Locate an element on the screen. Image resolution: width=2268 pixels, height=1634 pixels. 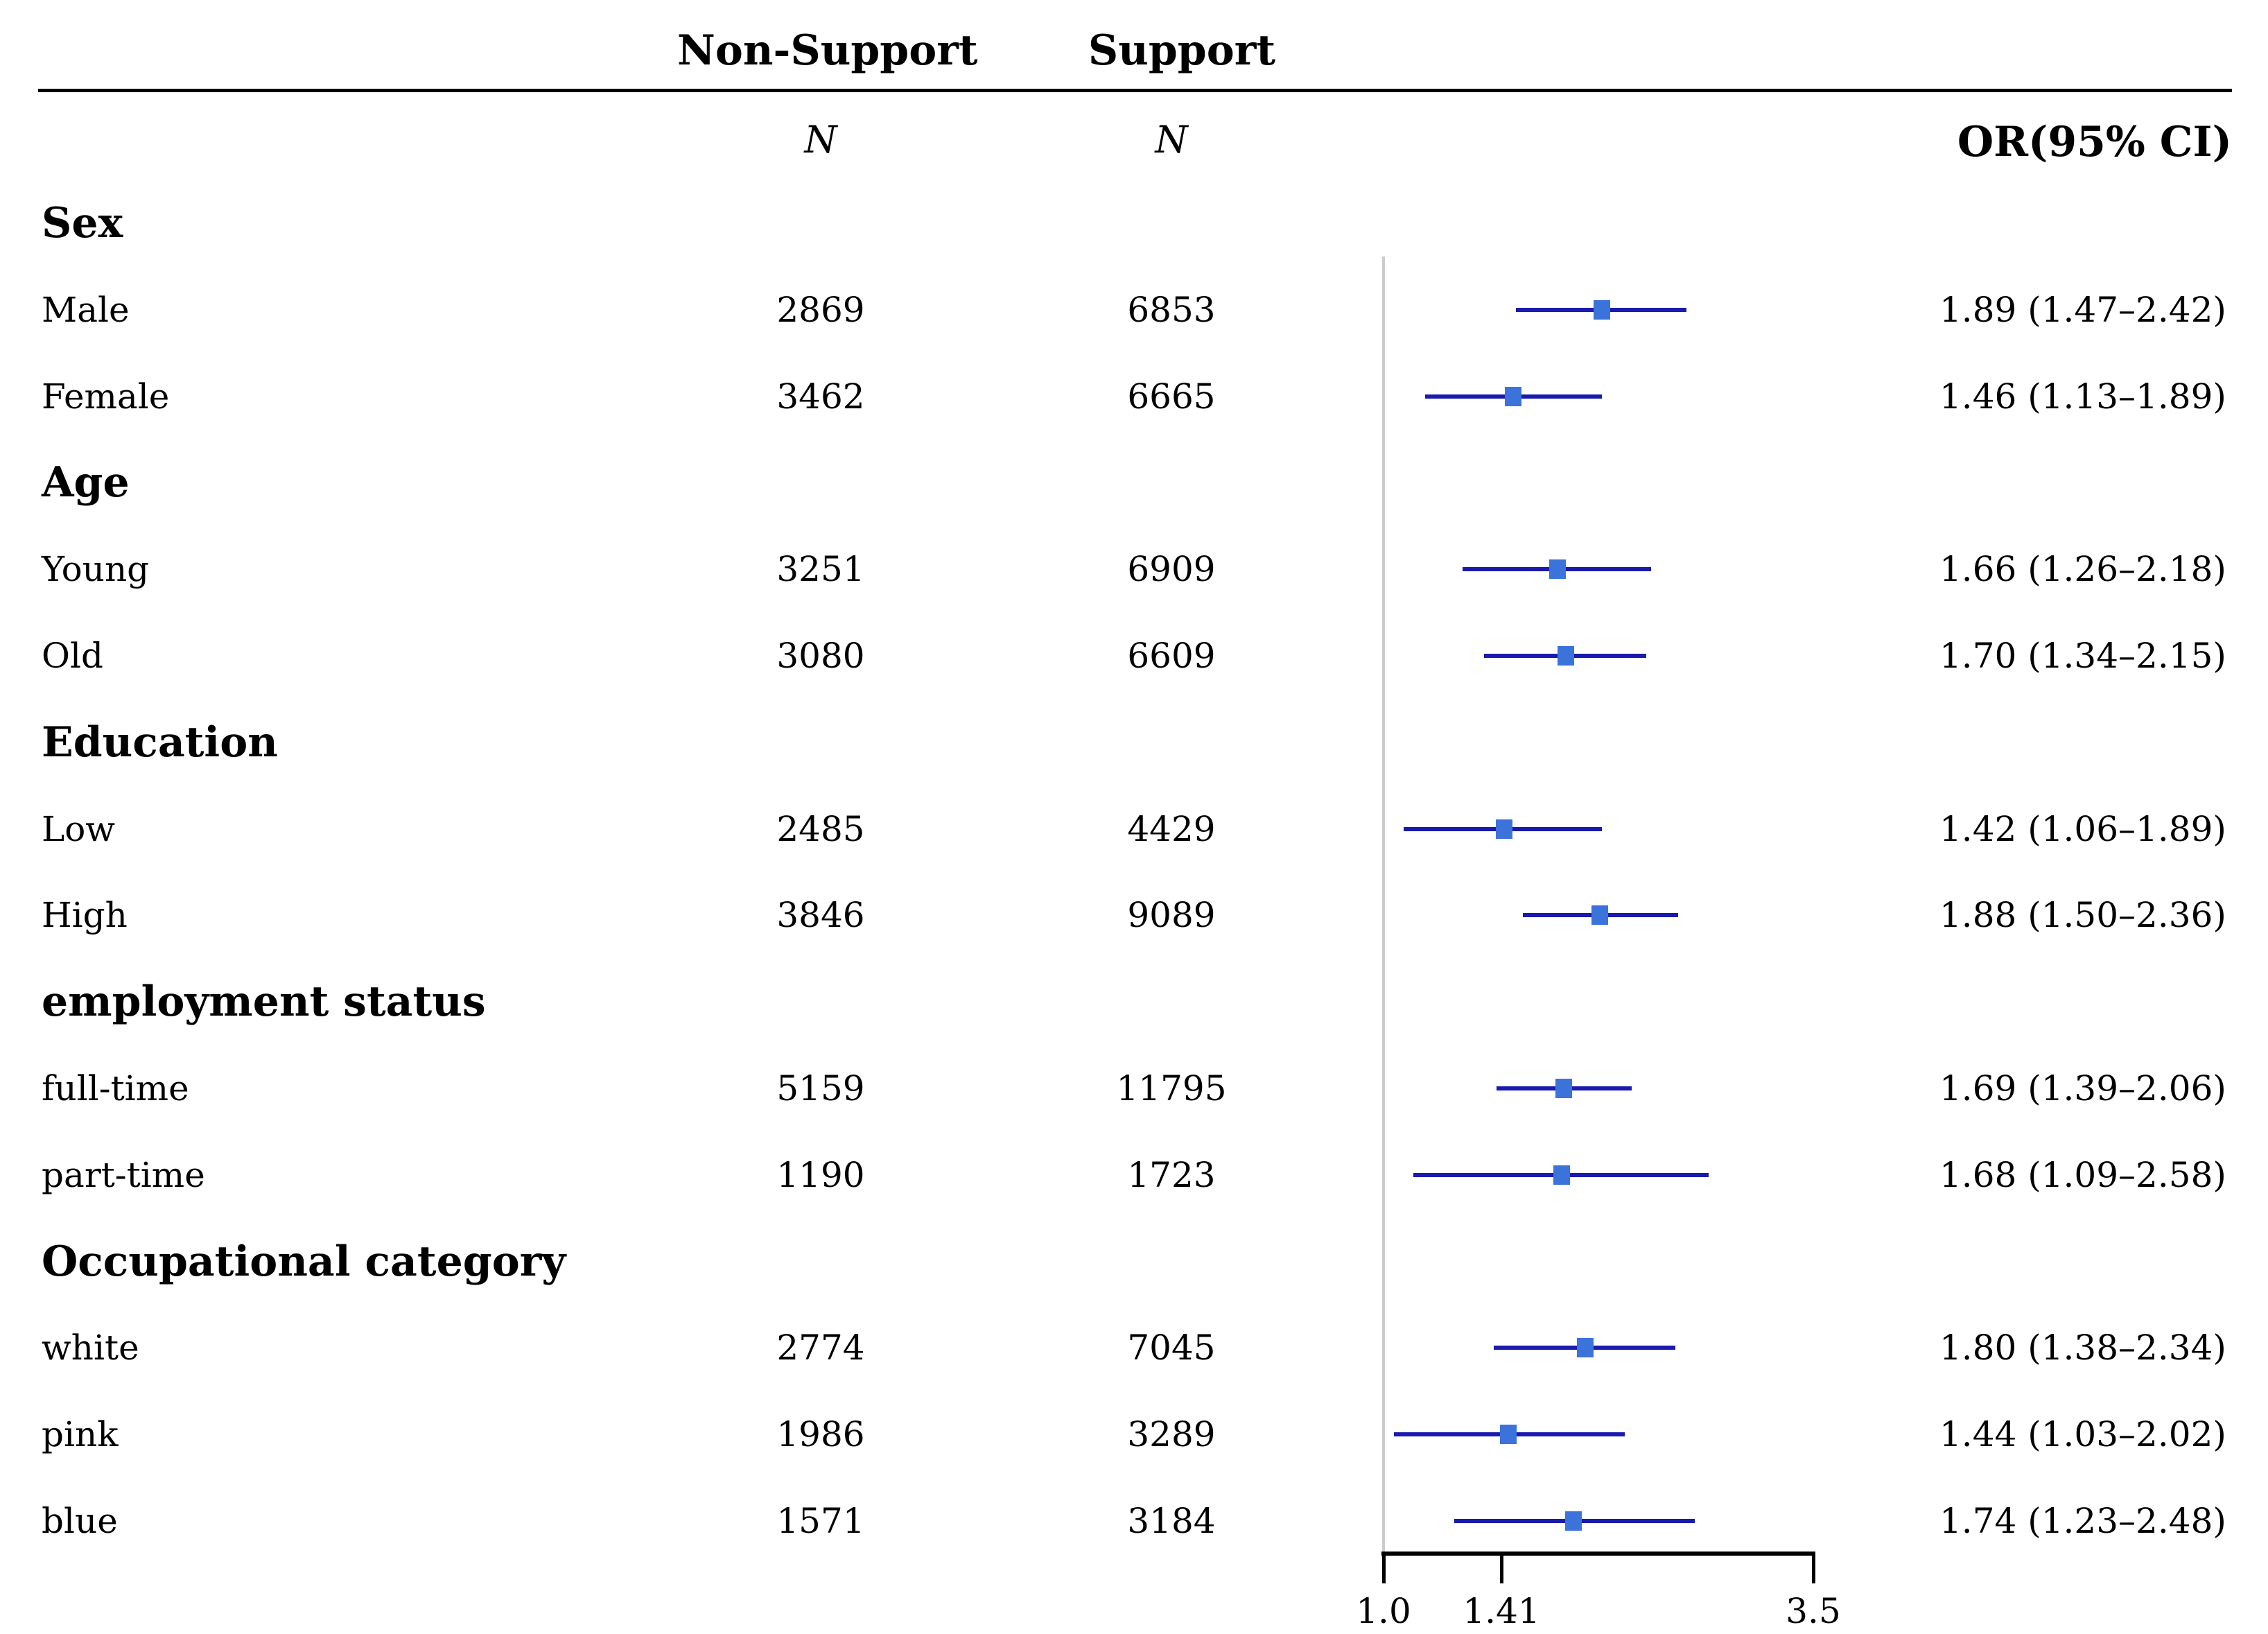
non-support-n-female: 3462 is located at coordinates (820, 396).